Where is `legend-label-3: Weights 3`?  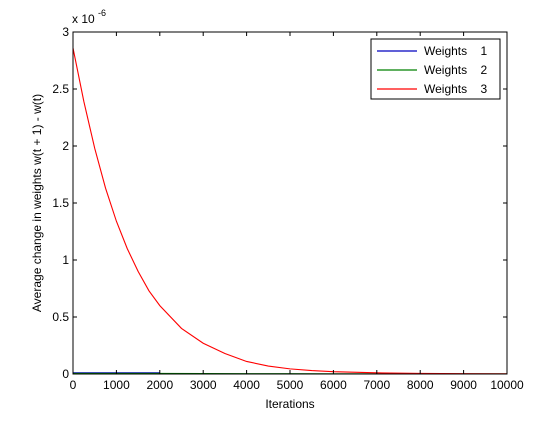 legend-label-3: Weights 3 is located at coordinates (455, 89).